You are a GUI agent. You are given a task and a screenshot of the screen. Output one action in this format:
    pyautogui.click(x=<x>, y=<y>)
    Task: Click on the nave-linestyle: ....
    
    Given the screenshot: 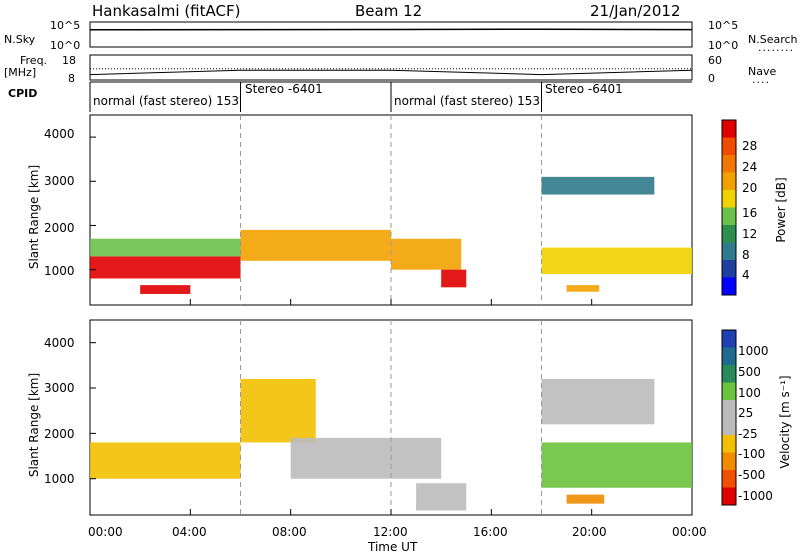 What is the action you would take?
    pyautogui.click(x=761, y=79)
    